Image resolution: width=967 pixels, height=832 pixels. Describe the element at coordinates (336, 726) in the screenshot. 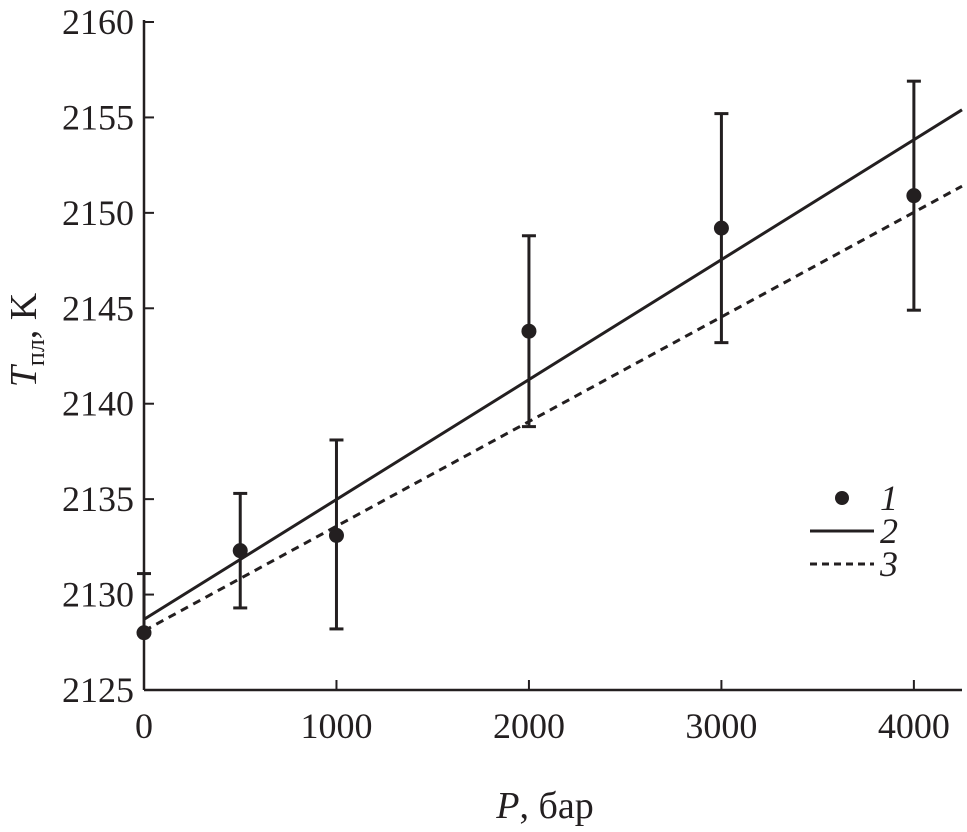

I see `x-tick-label: 1000` at that location.